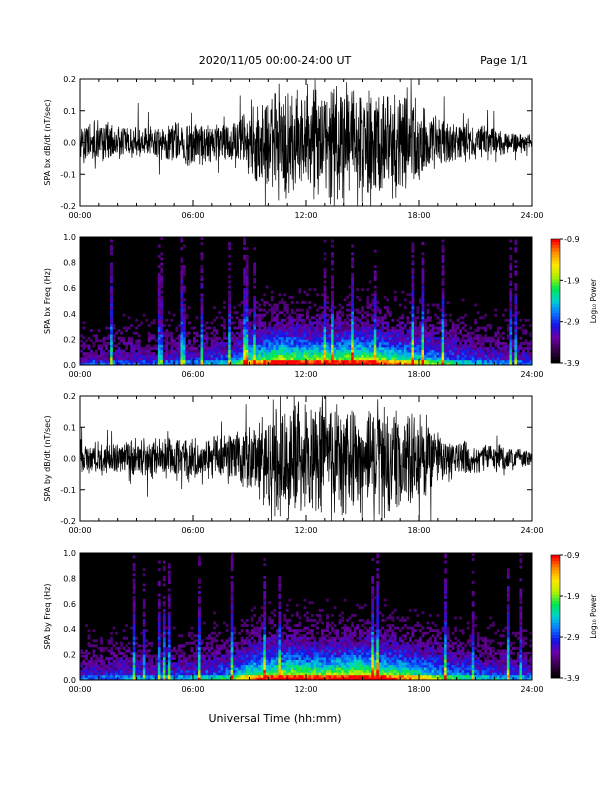  Describe the element at coordinates (192, 374) in the screenshot. I see `x-tick-label: 06:00` at that location.